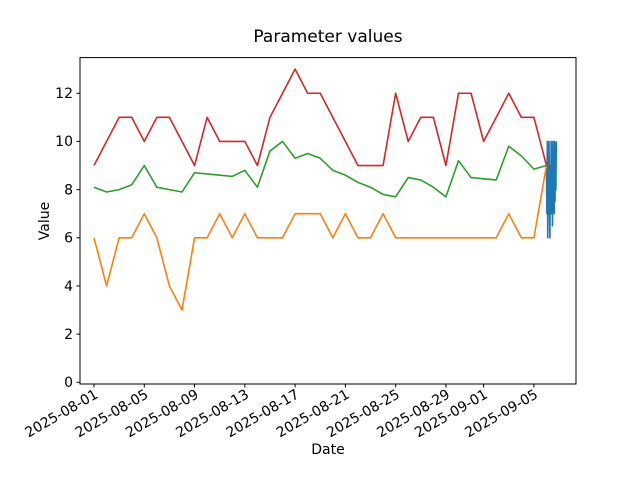  What do you see at coordinates (328, 450) in the screenshot?
I see `x-axis-label: Date` at bounding box center [328, 450].